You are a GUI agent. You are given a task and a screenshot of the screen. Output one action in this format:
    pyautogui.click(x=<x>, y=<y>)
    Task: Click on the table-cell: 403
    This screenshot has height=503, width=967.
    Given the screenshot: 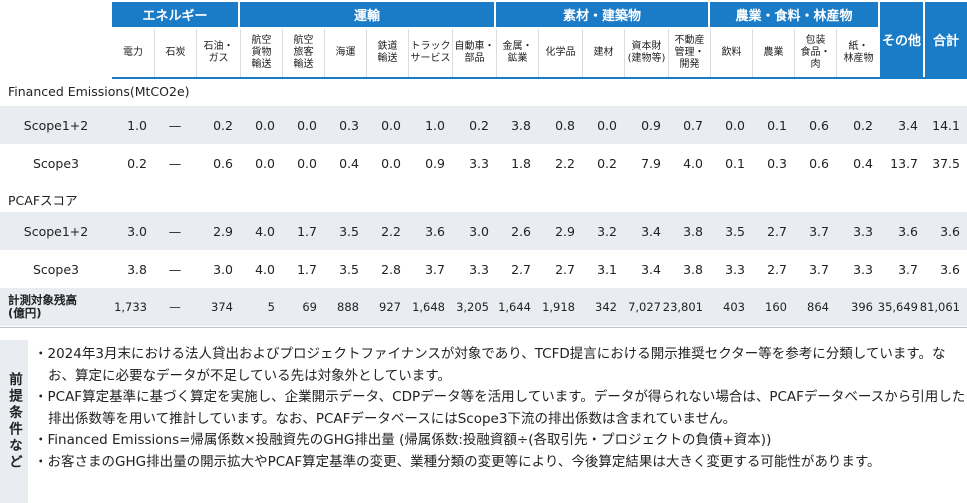 What is the action you would take?
    pyautogui.click(x=734, y=307)
    